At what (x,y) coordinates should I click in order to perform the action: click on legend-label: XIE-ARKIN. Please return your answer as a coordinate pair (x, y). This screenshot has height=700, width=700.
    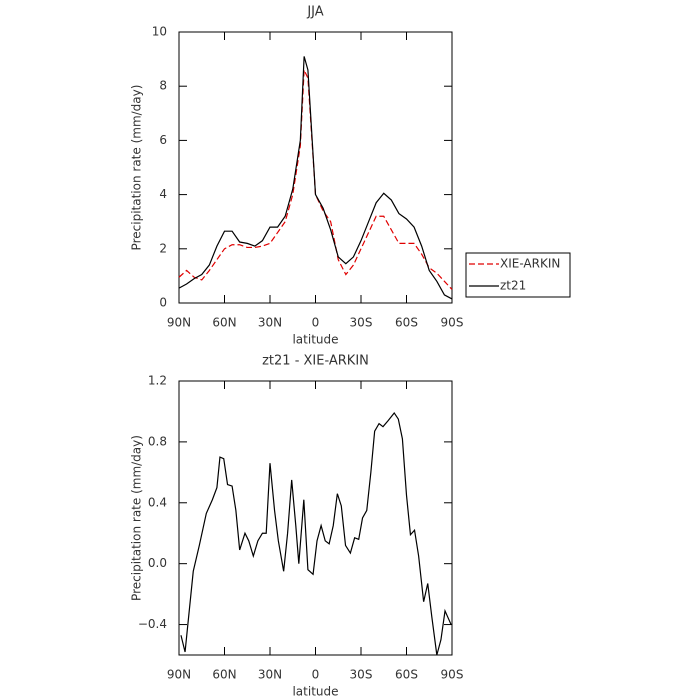
    Looking at the image, I should click on (530, 264).